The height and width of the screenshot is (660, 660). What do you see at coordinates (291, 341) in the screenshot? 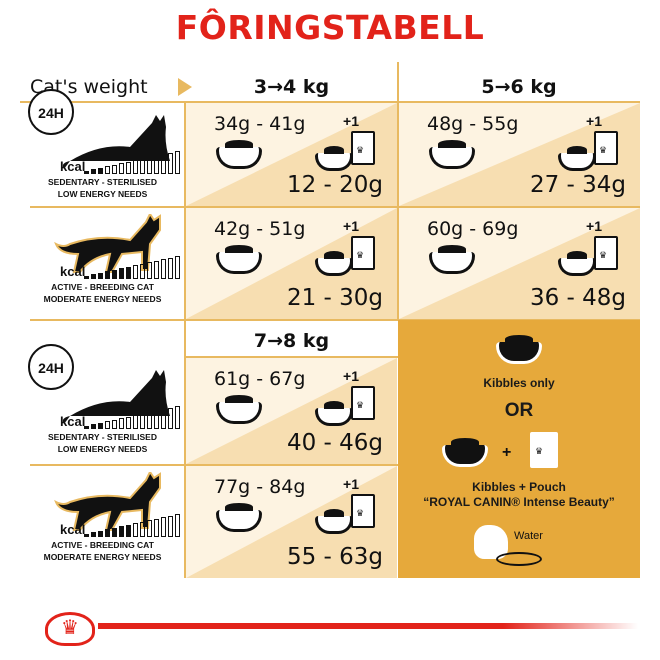
I see `weight-col-7-8: 7→8 kg` at bounding box center [291, 341].